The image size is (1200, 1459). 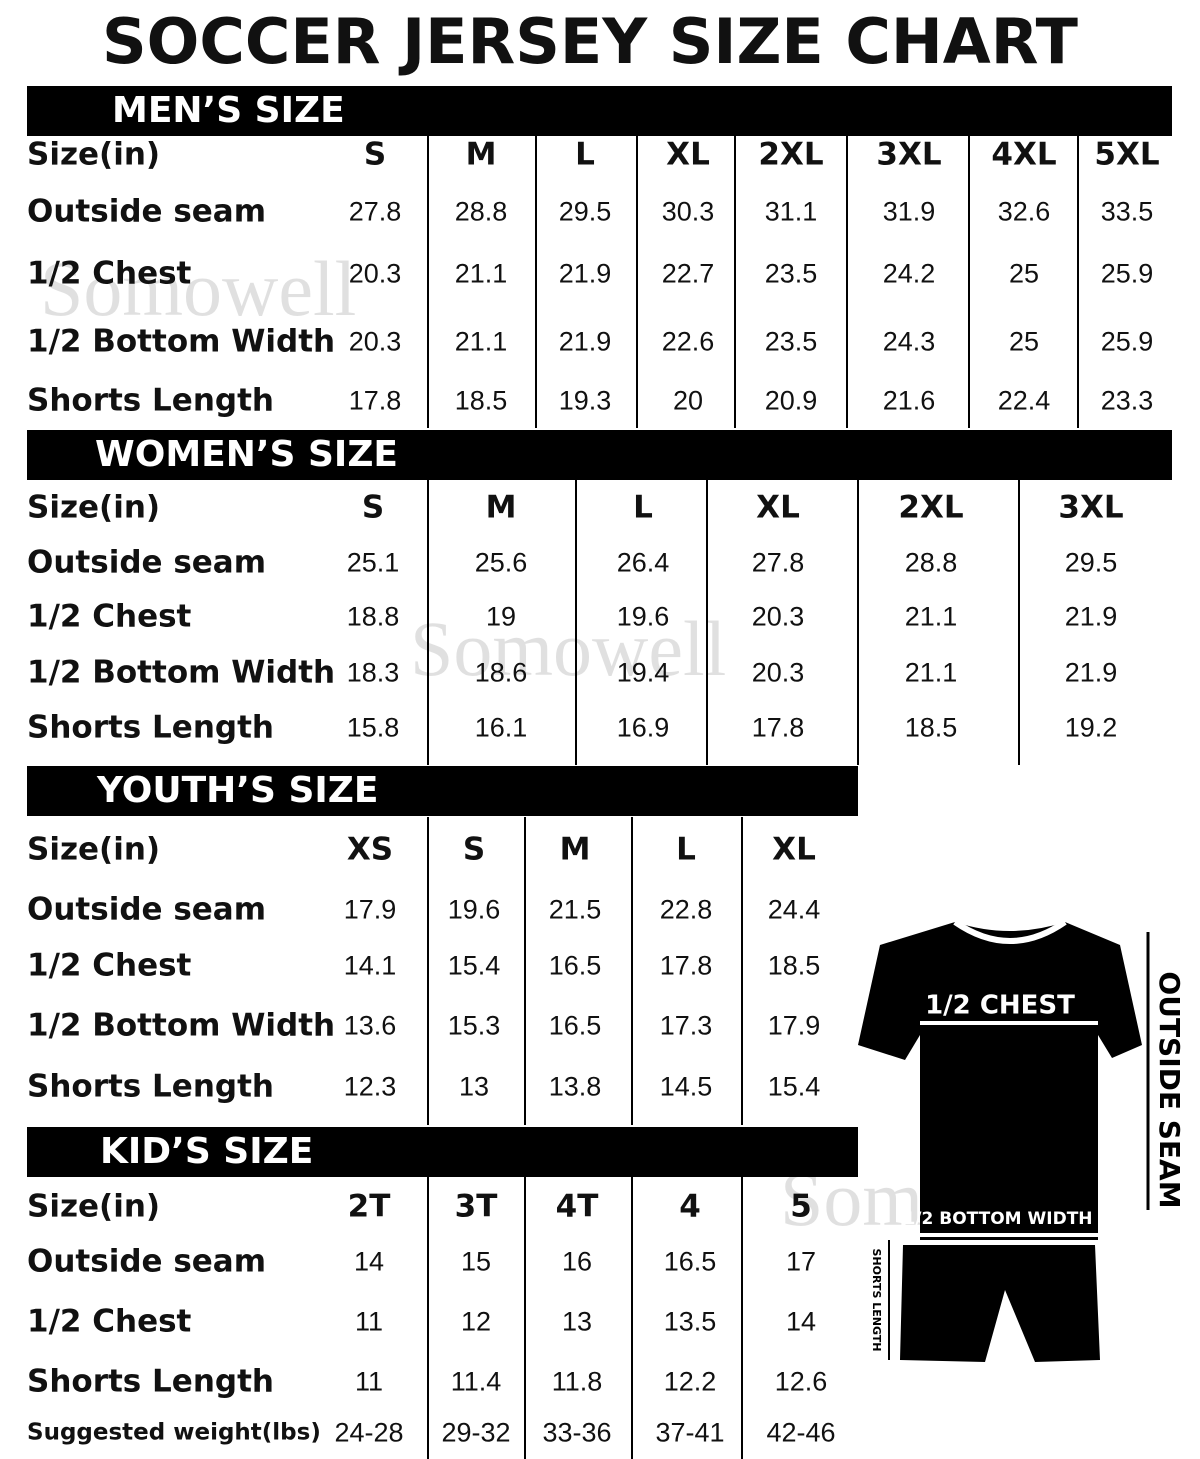 What do you see at coordinates (585, 400) in the screenshot?
I see `cell-value: 19.3` at bounding box center [585, 400].